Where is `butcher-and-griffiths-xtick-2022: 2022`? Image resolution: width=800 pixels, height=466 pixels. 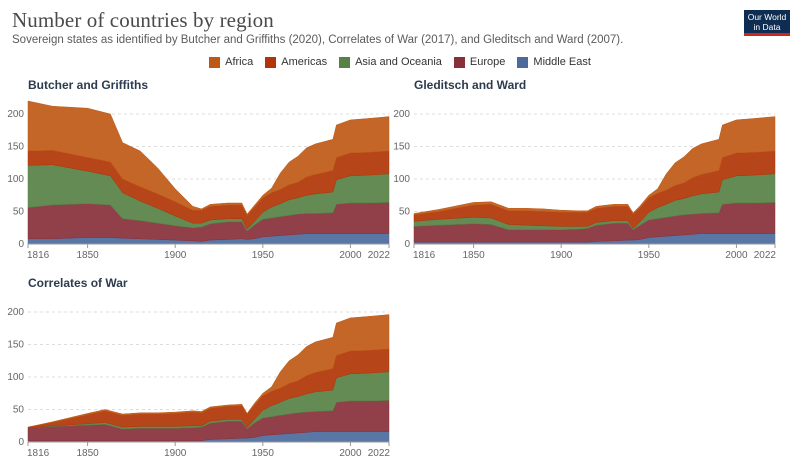
butcher-and-griffiths-xtick-2022: 2022 is located at coordinates (379, 255).